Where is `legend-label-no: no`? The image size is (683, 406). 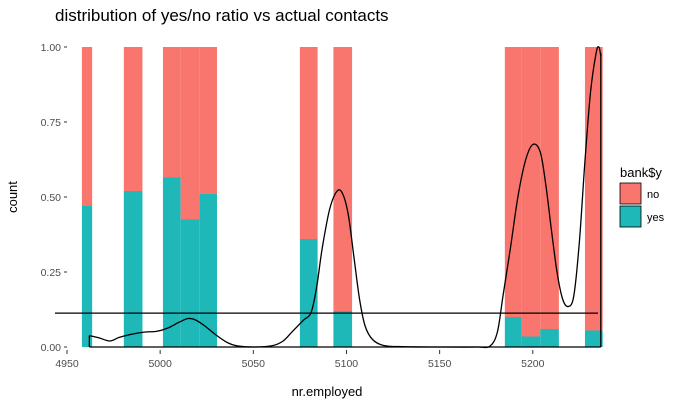 legend-label-no: no is located at coordinates (653, 195).